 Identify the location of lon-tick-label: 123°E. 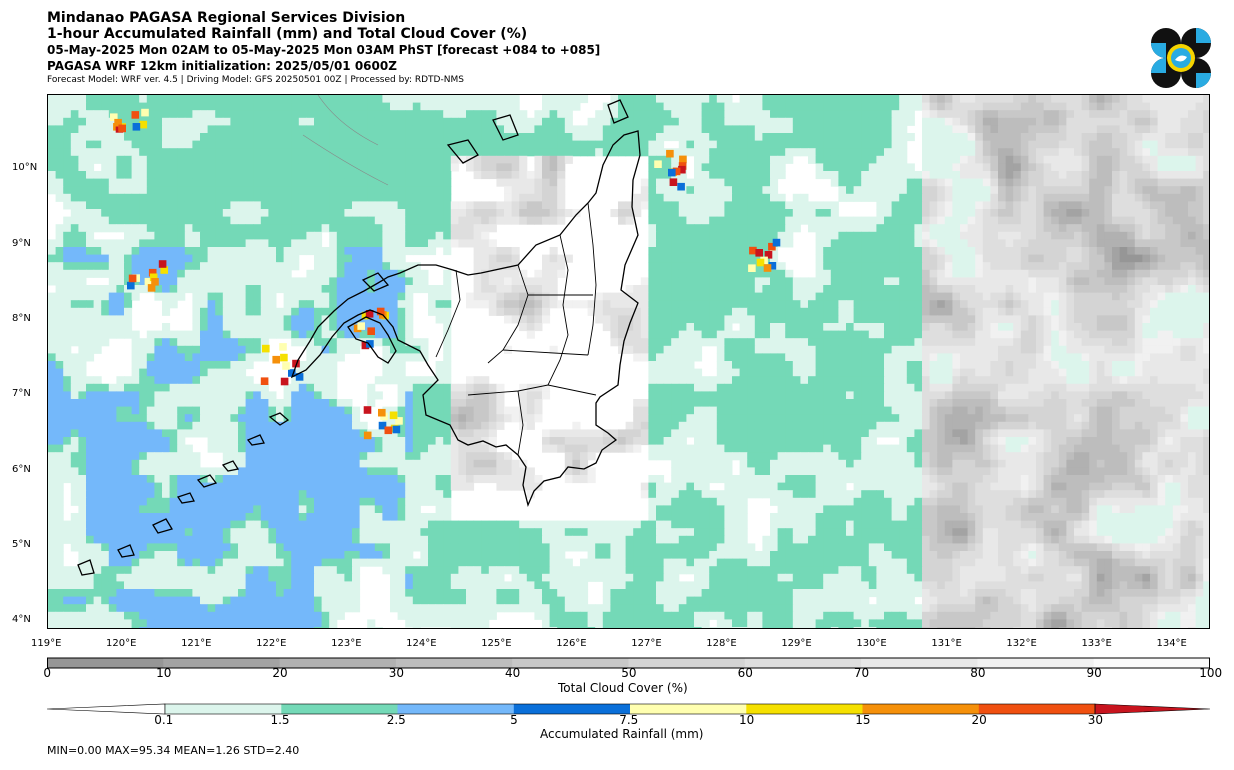
(346, 643).